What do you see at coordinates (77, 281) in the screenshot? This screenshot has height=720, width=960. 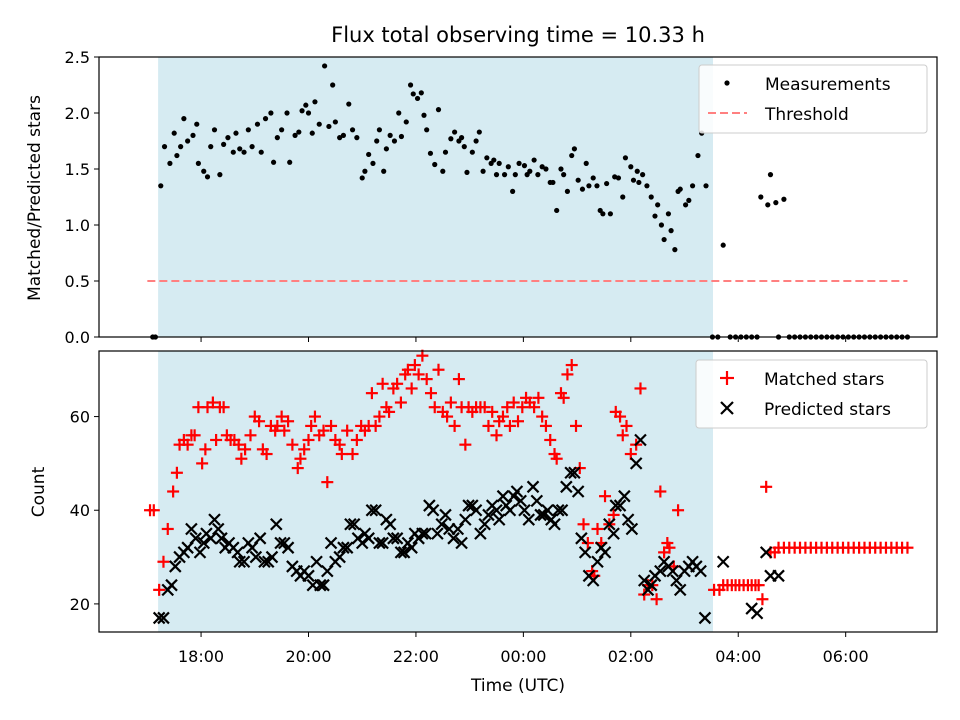 I see `y-tick-label: 0.5` at bounding box center [77, 281].